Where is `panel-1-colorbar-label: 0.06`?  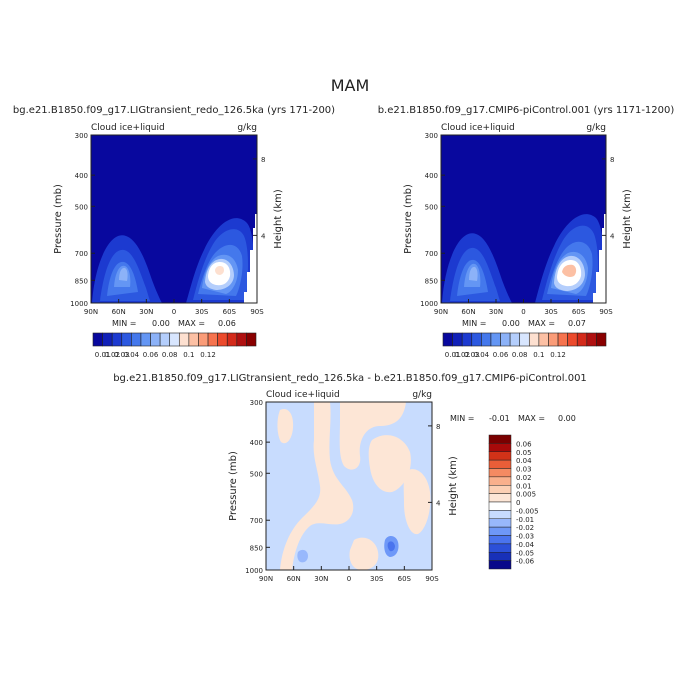
panel-1-colorbar-label: 0.06 is located at coordinates (151, 355).